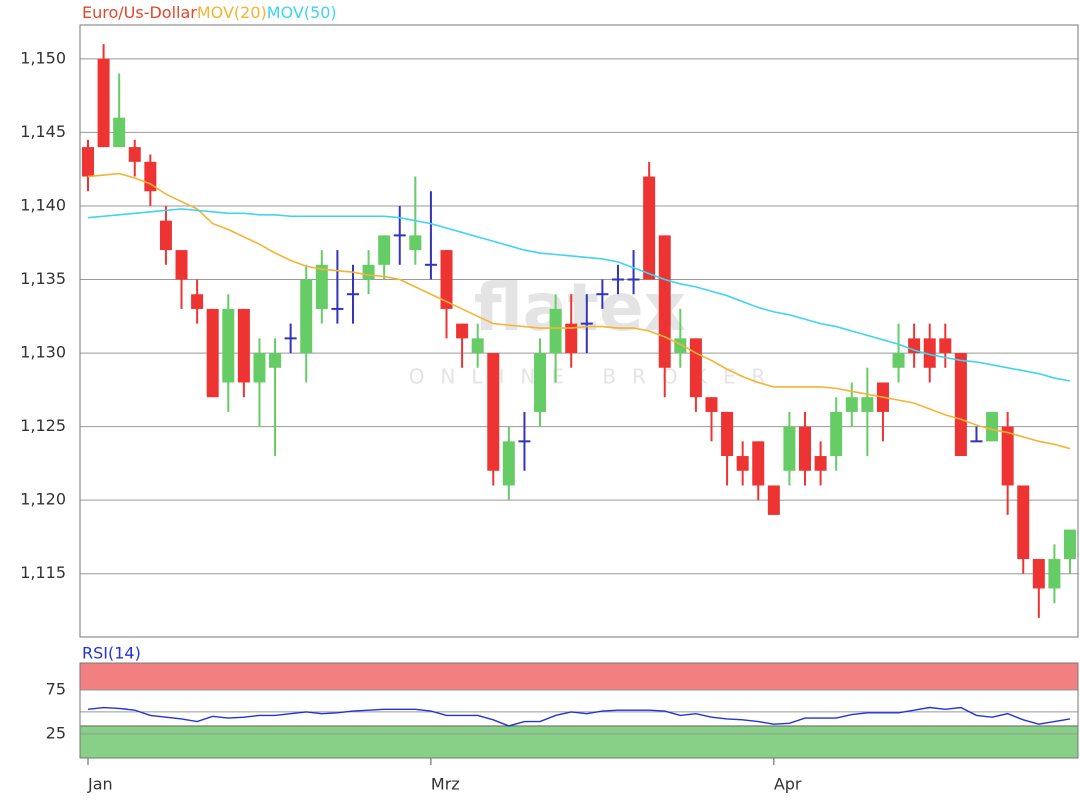 The height and width of the screenshot is (800, 1080). What do you see at coordinates (43, 572) in the screenshot?
I see `y-tick-label: 1,115` at bounding box center [43, 572].